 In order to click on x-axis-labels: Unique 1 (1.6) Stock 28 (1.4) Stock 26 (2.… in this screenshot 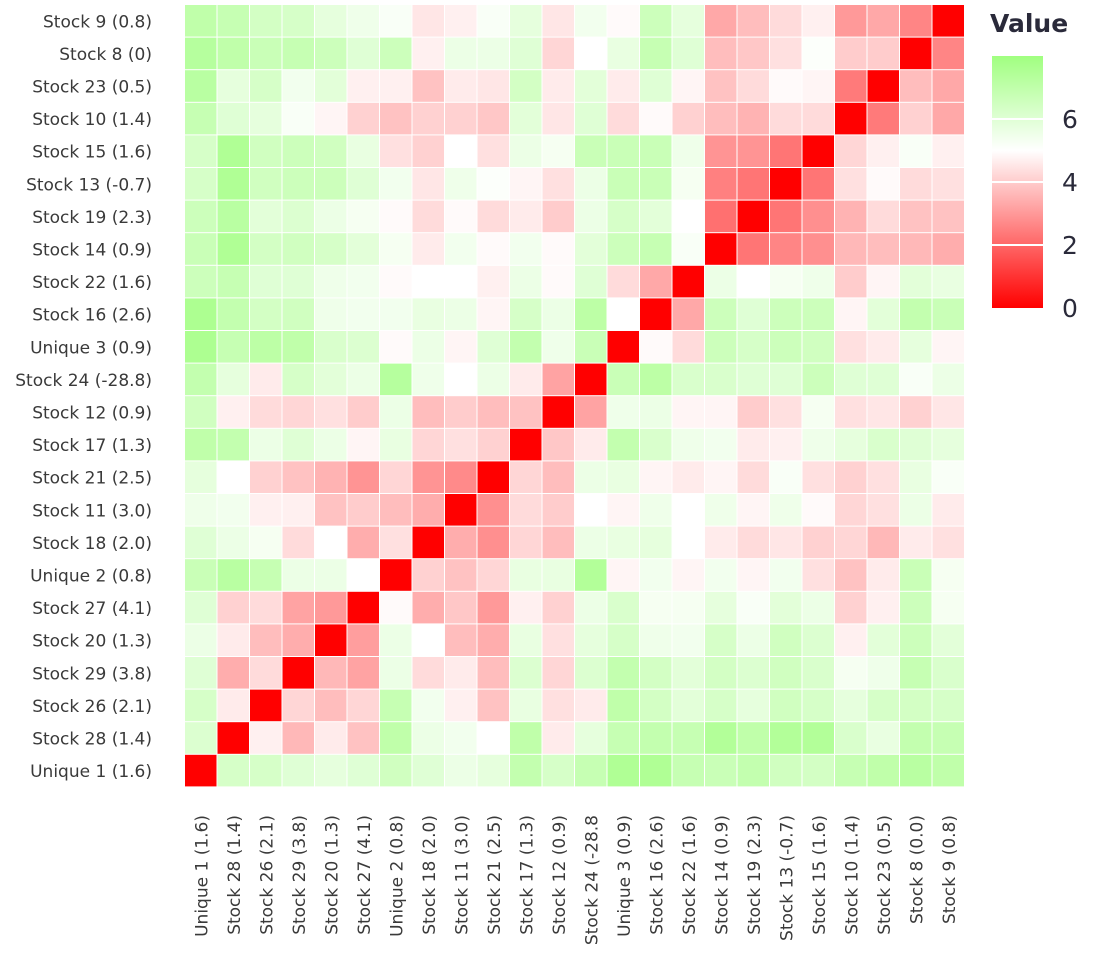, I will do `click(576, 880)`.